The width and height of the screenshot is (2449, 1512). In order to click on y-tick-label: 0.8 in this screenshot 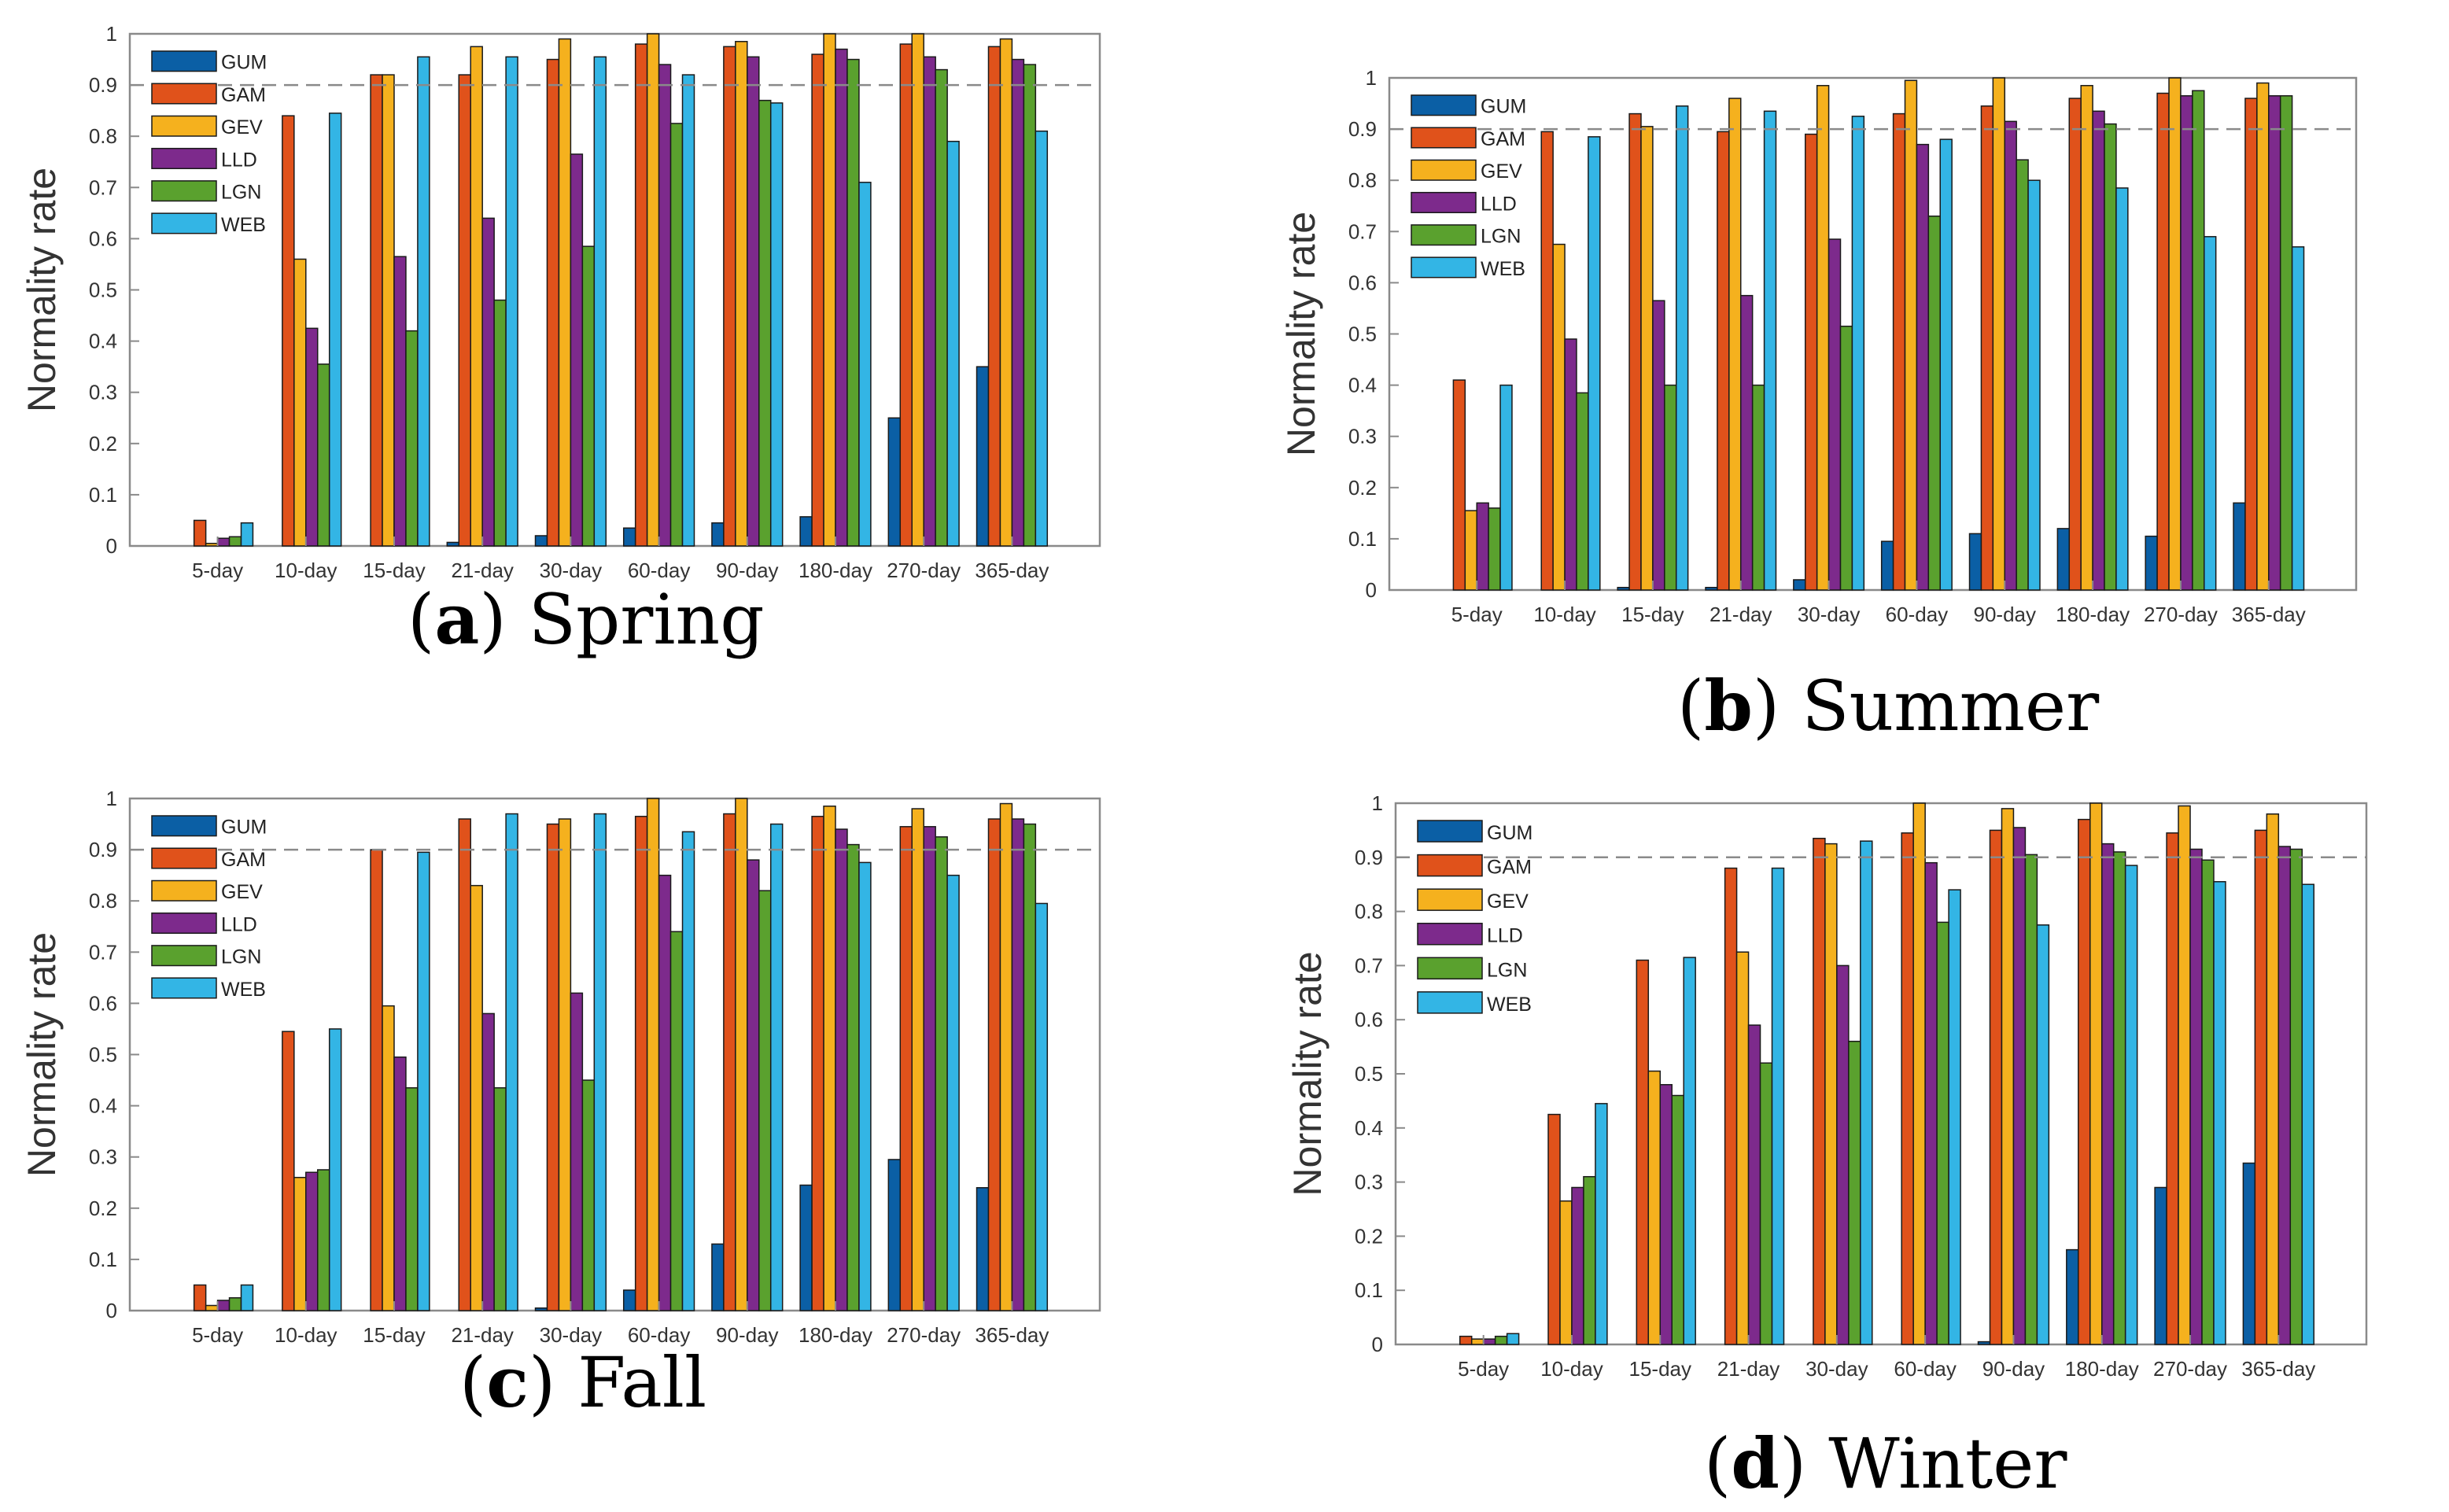, I will do `click(103, 136)`.